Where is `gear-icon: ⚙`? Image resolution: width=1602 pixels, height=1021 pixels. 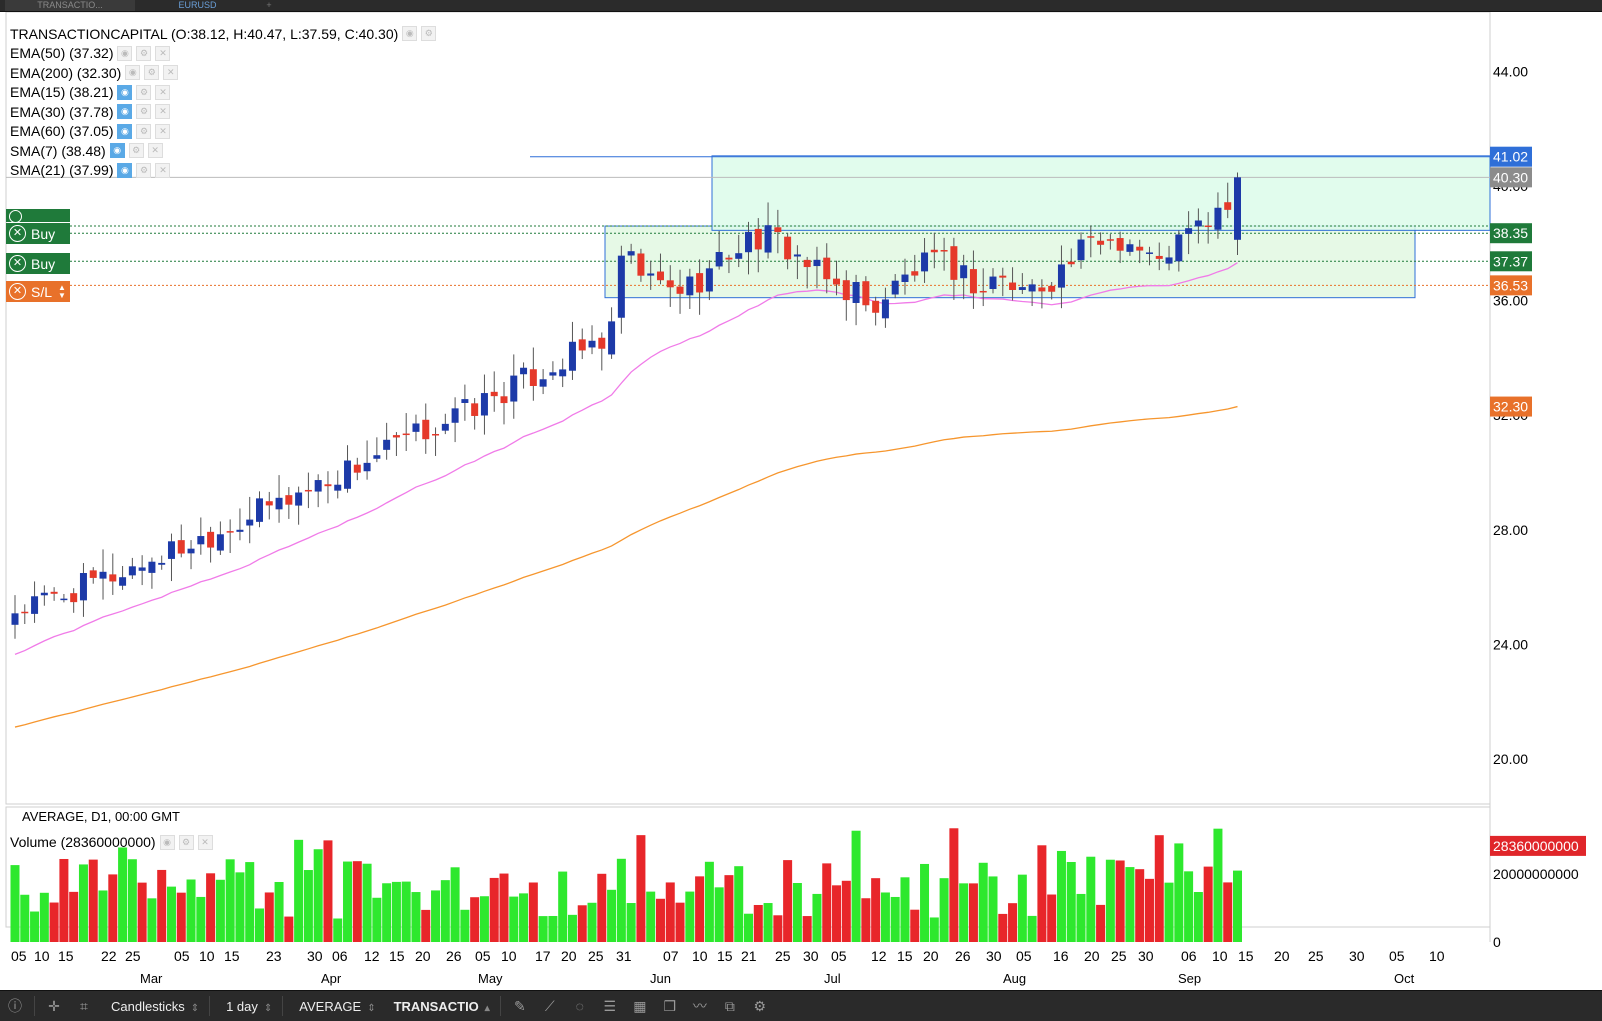
gear-icon: ⚙ is located at coordinates (760, 1005).